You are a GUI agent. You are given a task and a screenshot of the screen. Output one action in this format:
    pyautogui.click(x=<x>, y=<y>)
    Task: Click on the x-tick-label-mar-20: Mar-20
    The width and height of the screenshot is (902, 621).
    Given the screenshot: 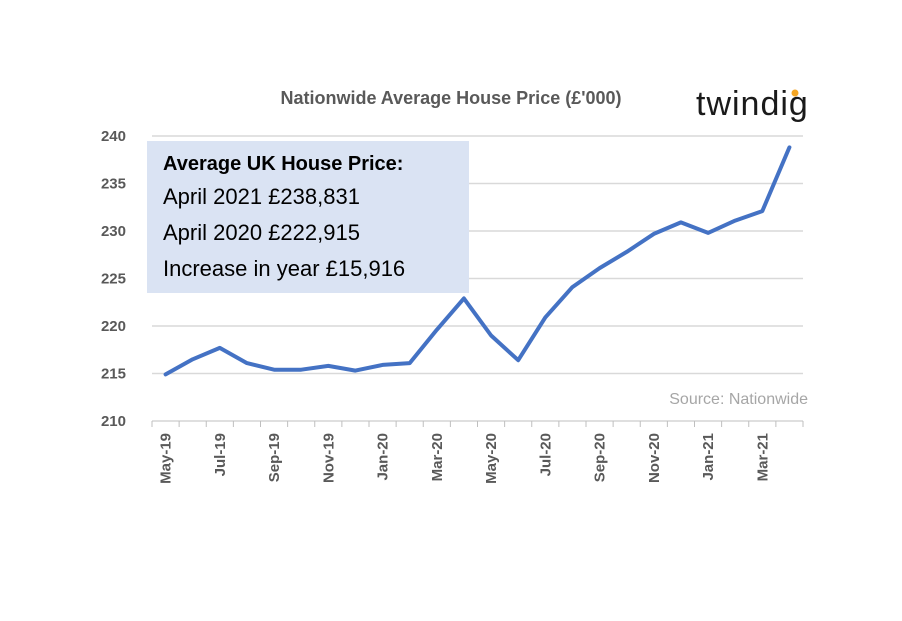 What is the action you would take?
    pyautogui.click(x=437, y=457)
    